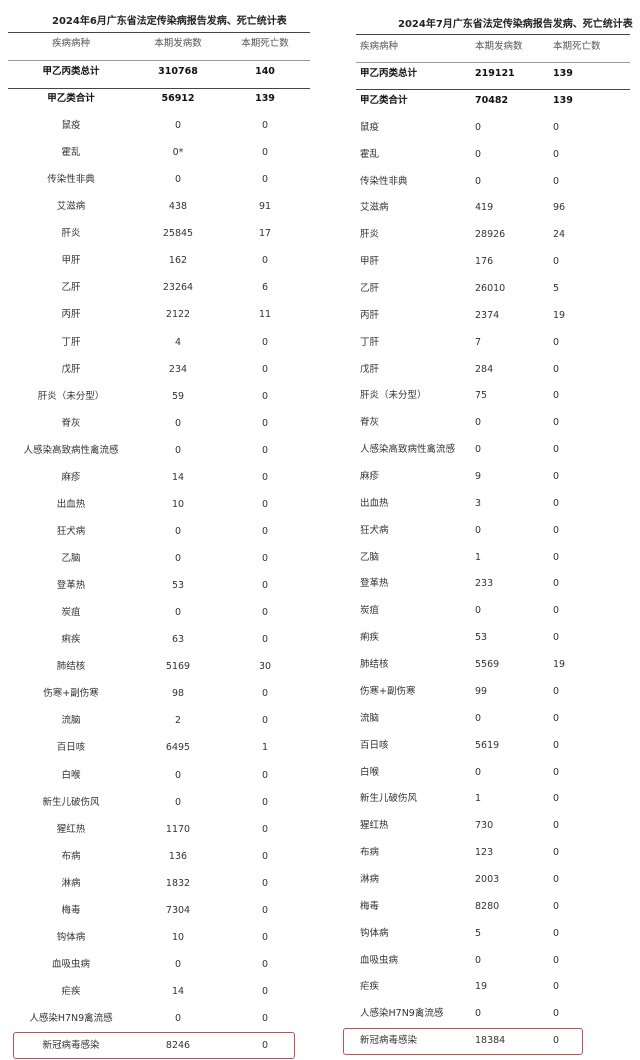  Describe the element at coordinates (178, 98) in the screenshot. I see `incidence-count: 56912` at that location.